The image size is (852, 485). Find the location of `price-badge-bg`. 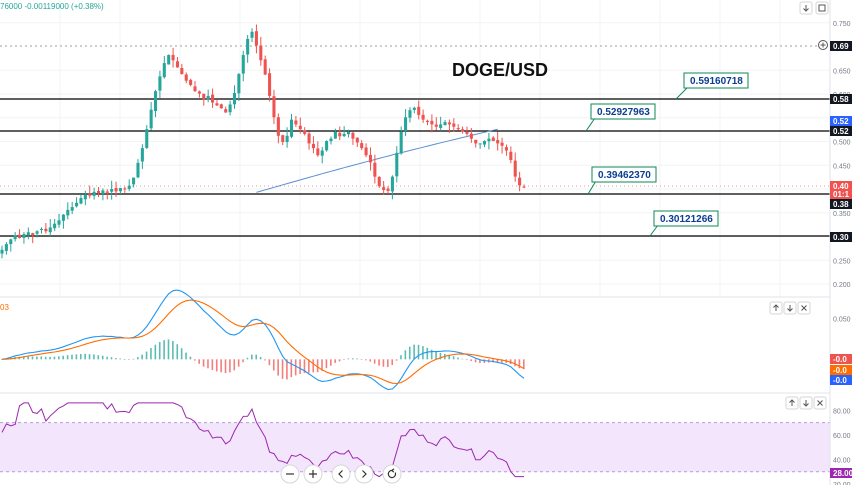

price-badge-bg is located at coordinates (841, 99).